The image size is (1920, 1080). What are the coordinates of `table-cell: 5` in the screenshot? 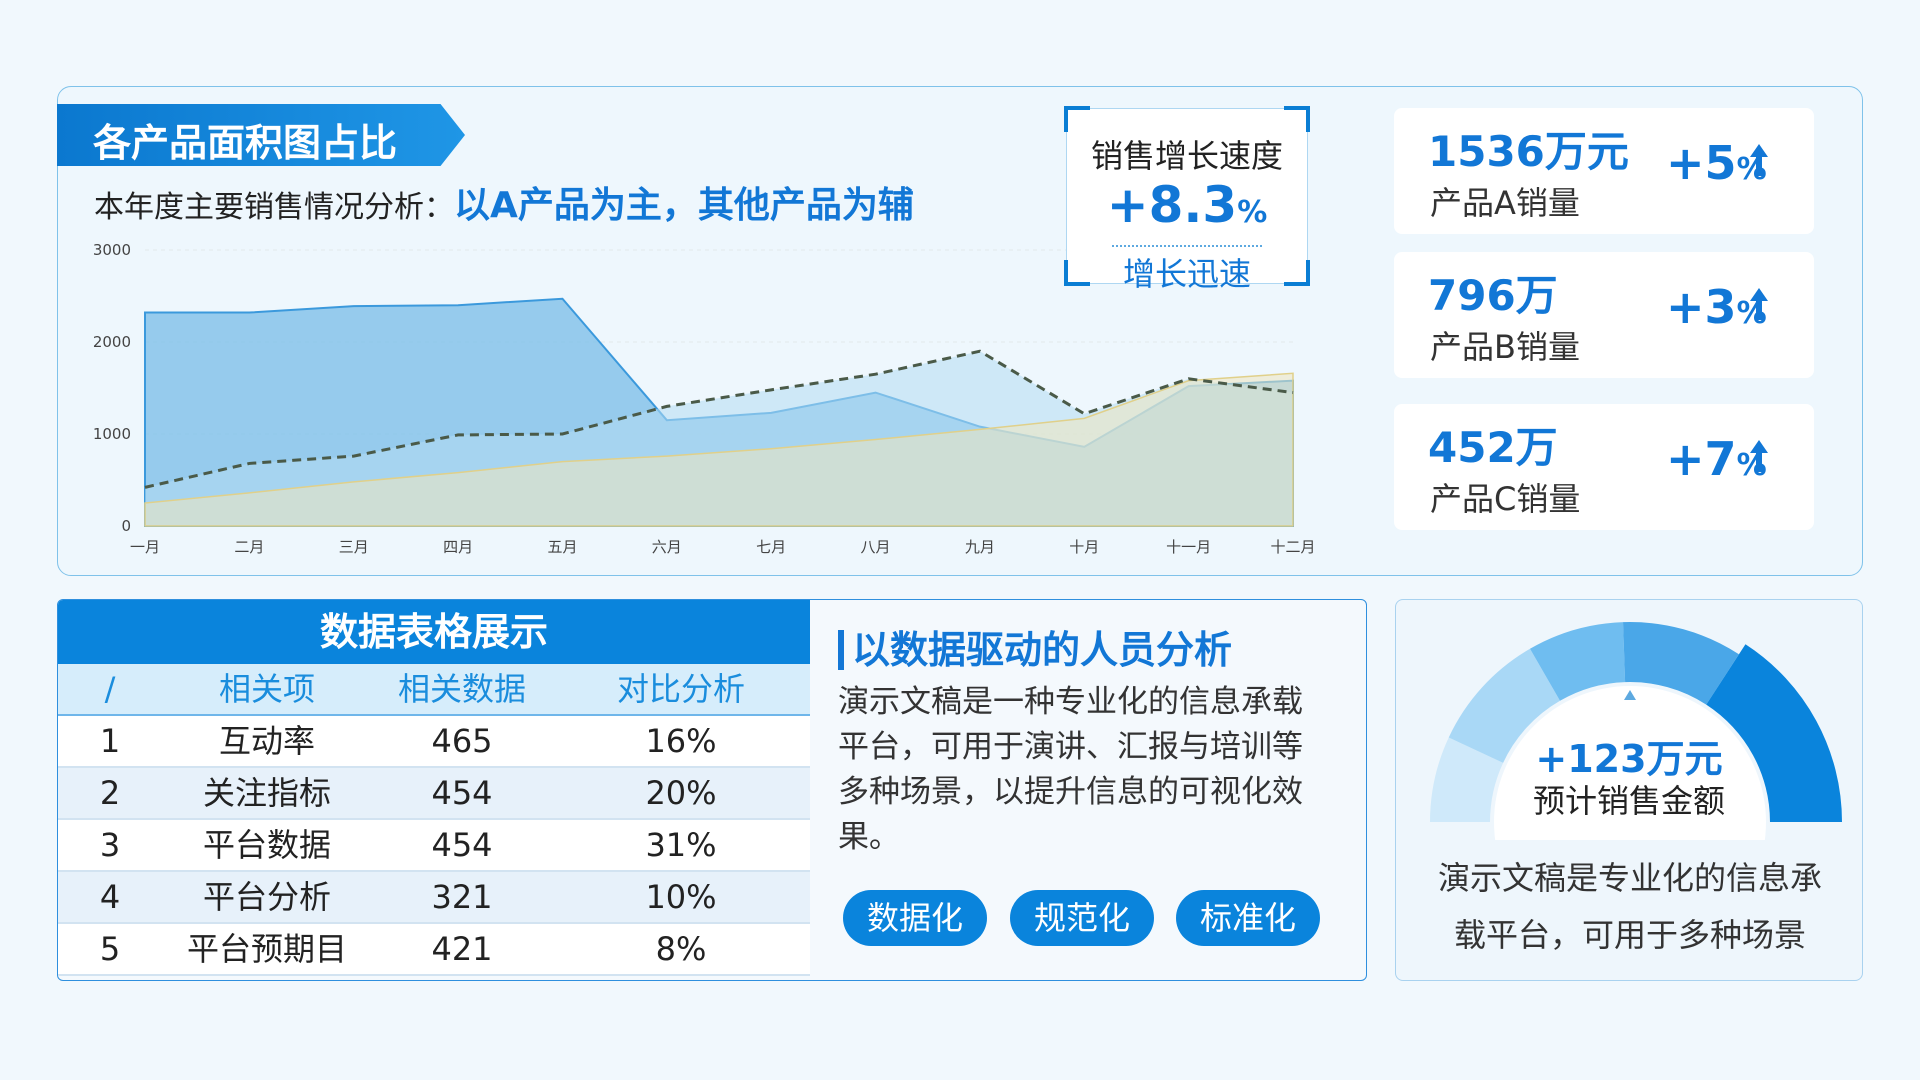 It's located at (110, 949).